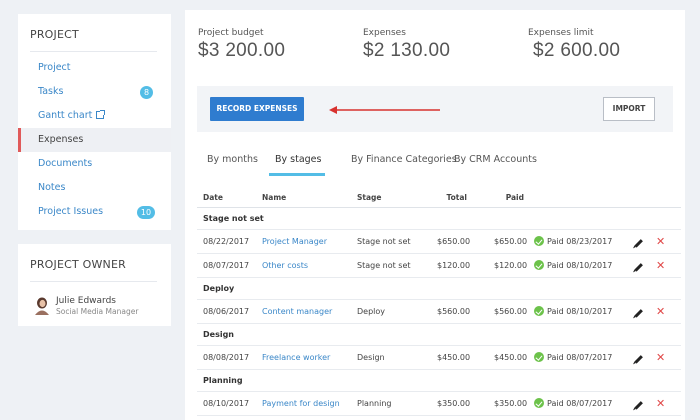  What do you see at coordinates (511, 403) in the screenshot?
I see `row-paid: $350.00` at bounding box center [511, 403].